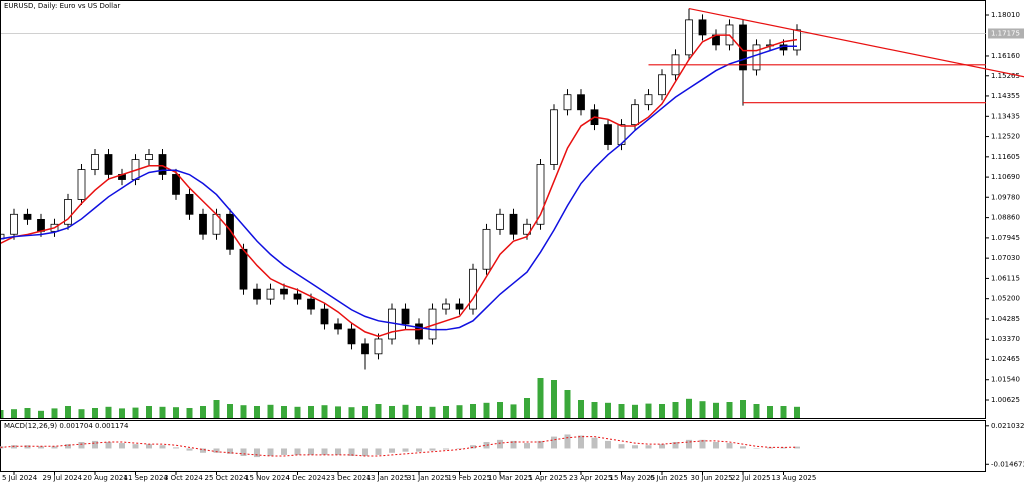  I want to click on x-tick-label: 3 Oct 2024, so click(183, 478).